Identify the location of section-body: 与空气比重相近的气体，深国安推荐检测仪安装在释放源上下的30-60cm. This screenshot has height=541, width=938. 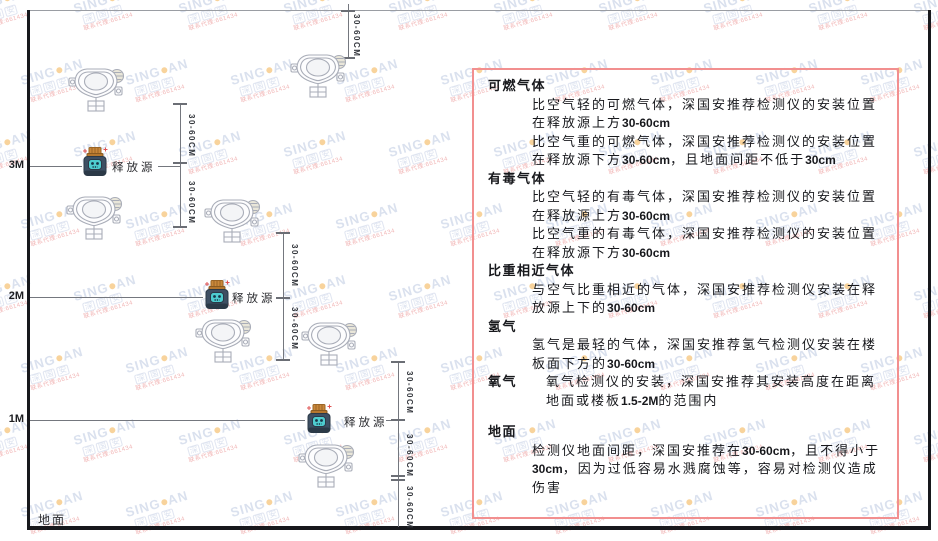
(707, 299).